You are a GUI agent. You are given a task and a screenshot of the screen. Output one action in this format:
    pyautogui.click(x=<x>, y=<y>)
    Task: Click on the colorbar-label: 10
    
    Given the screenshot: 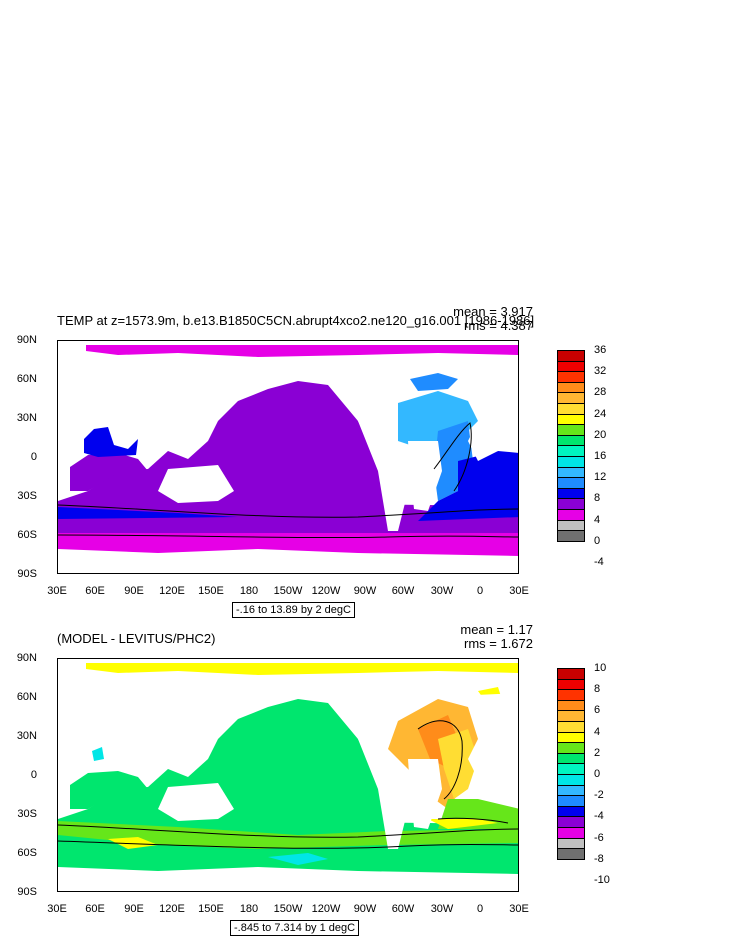 What is the action you would take?
    pyautogui.click(x=600, y=668)
    